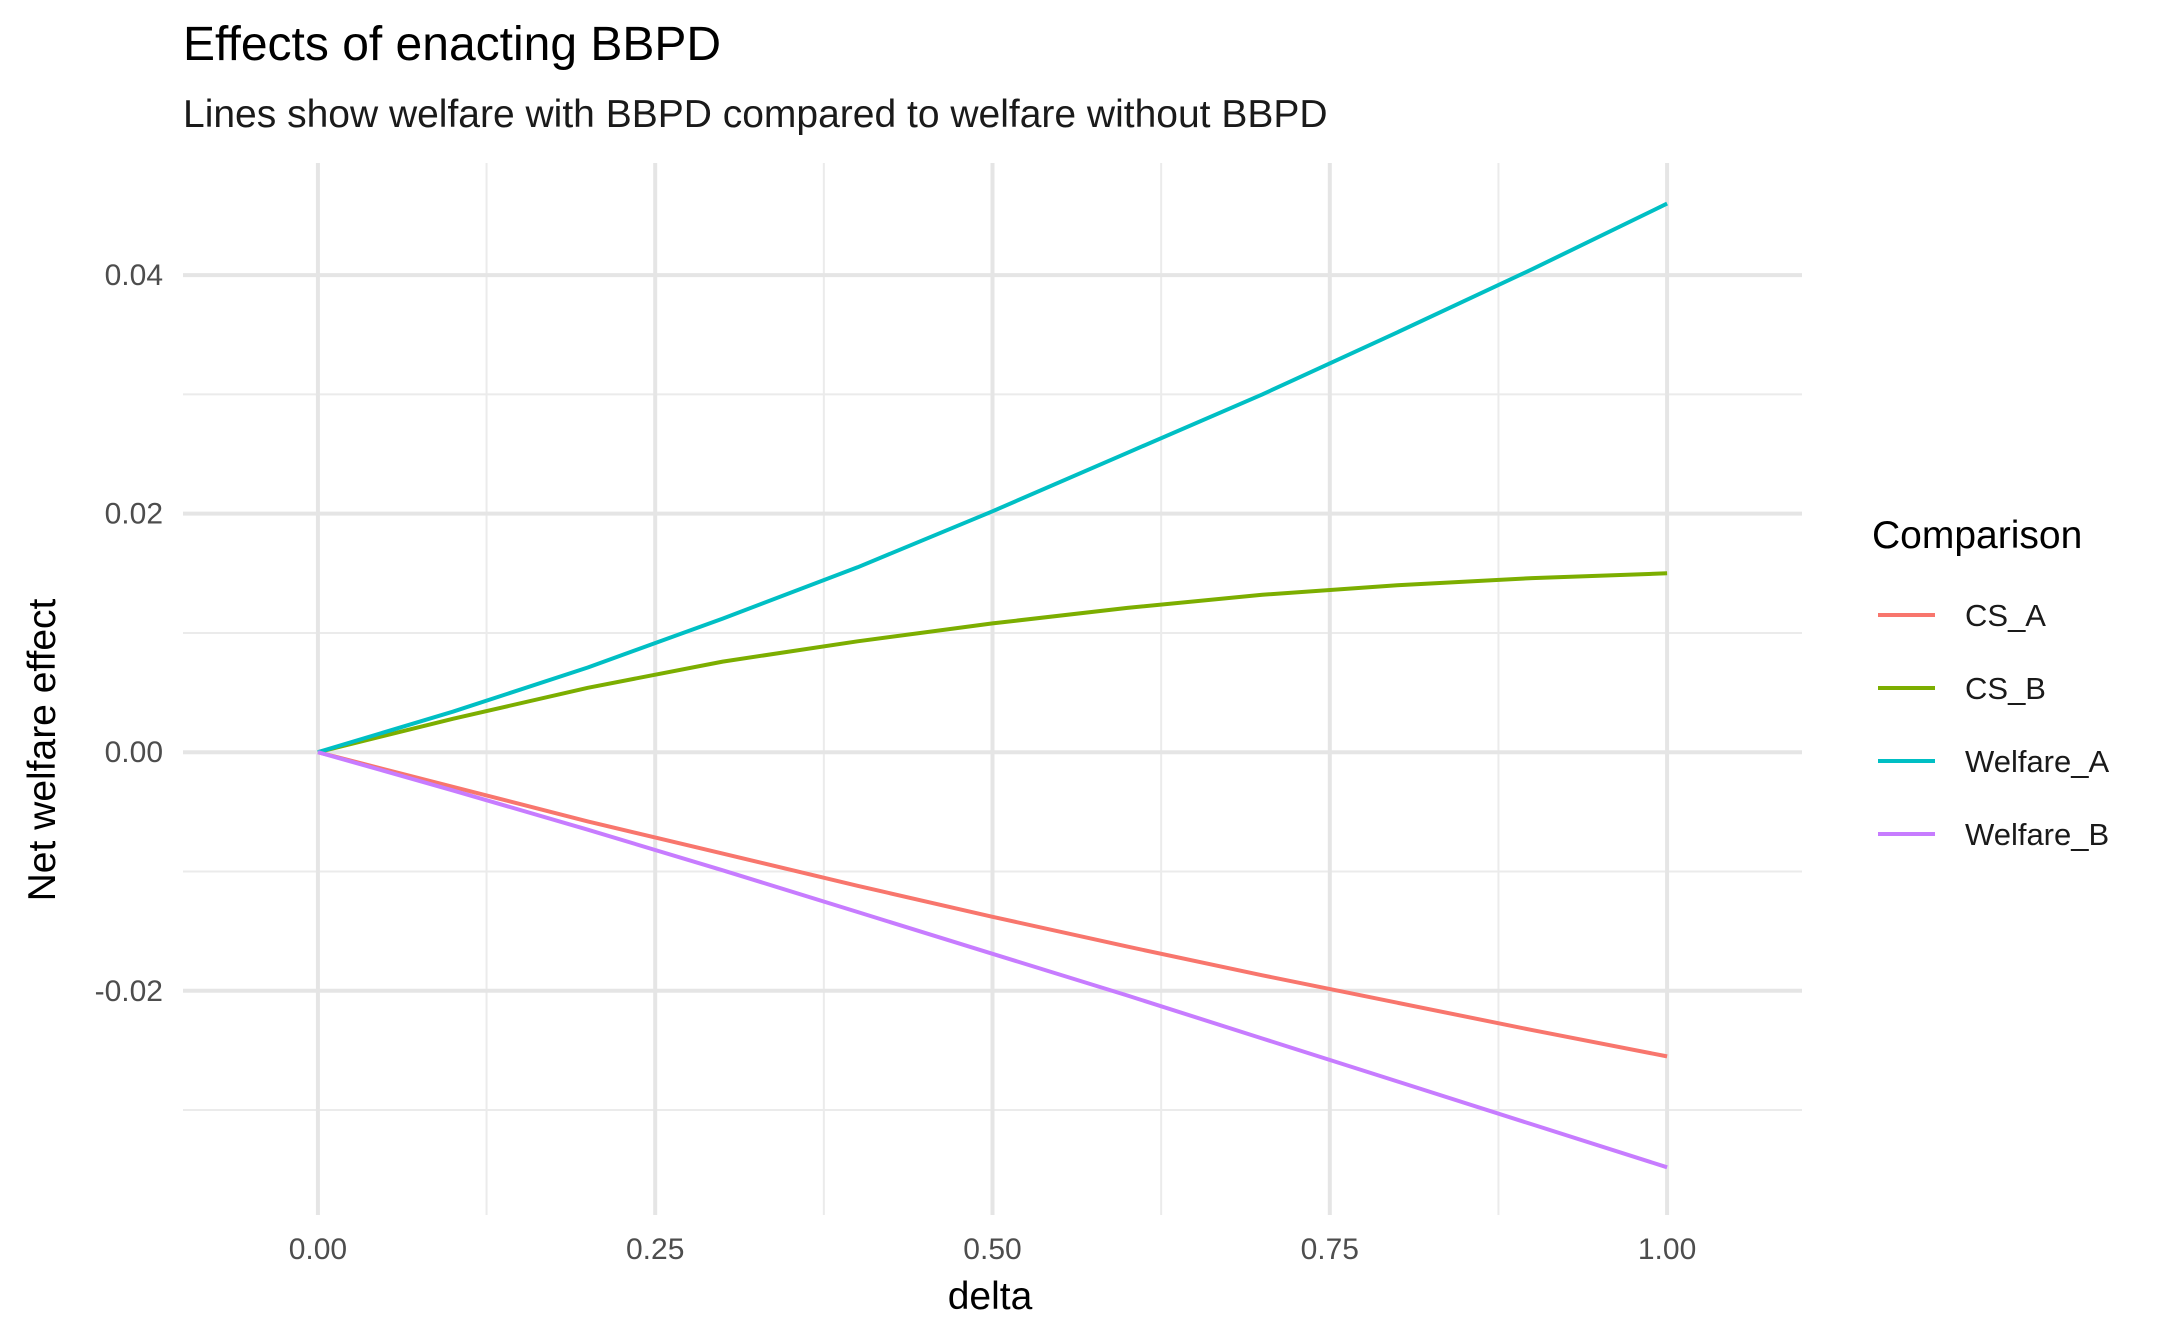  Describe the element at coordinates (134, 275) in the screenshot. I see `y-tick-label: 0.04` at that location.